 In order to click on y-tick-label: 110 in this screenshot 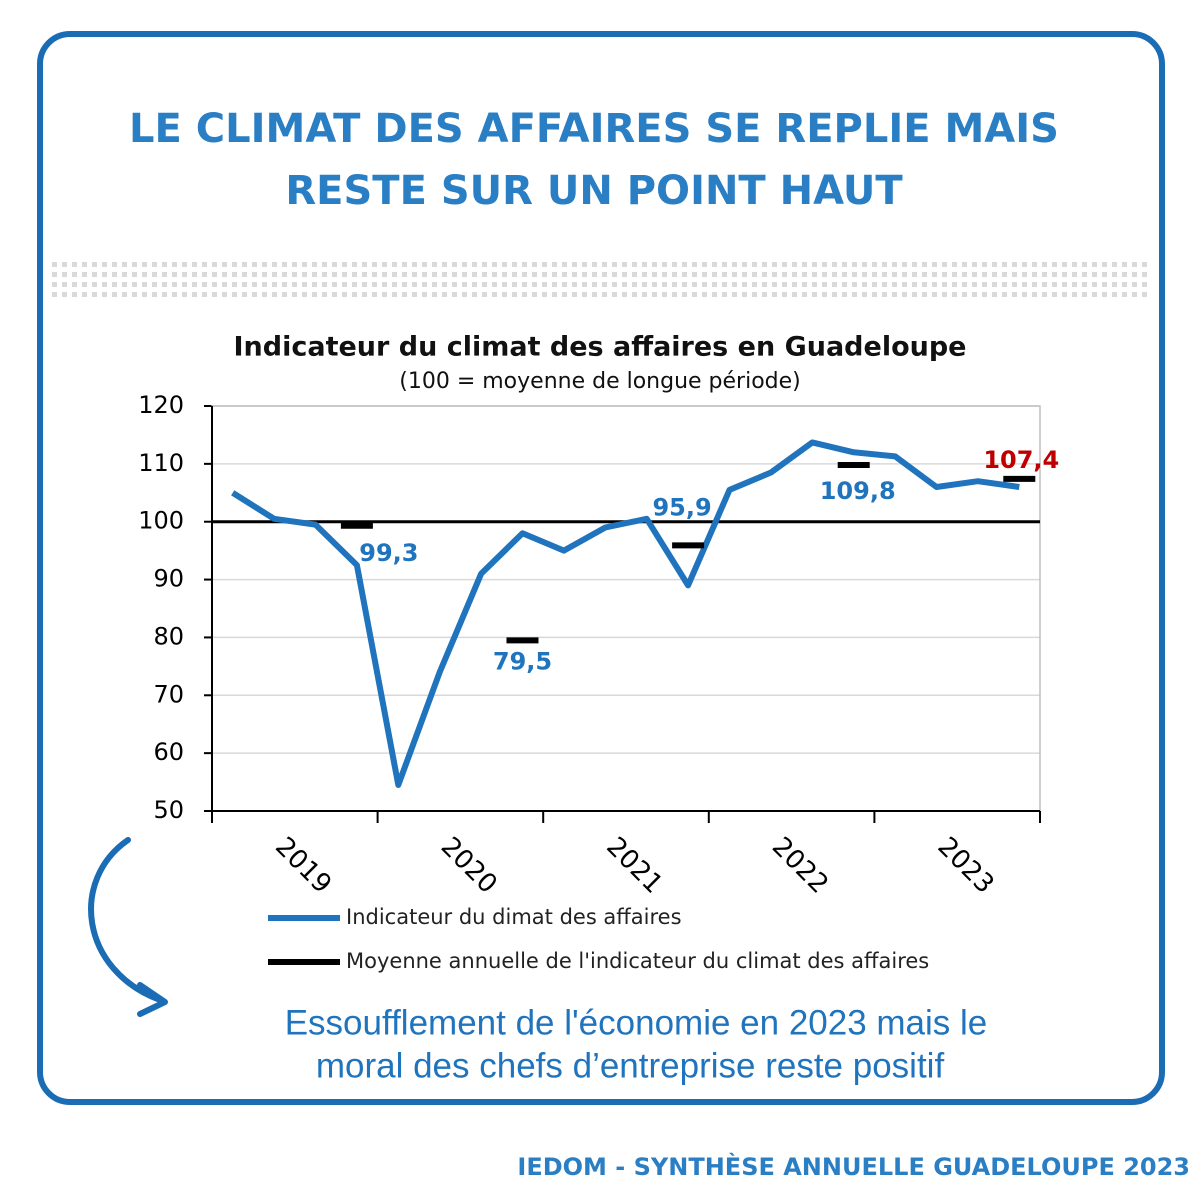, I will do `click(161, 463)`.